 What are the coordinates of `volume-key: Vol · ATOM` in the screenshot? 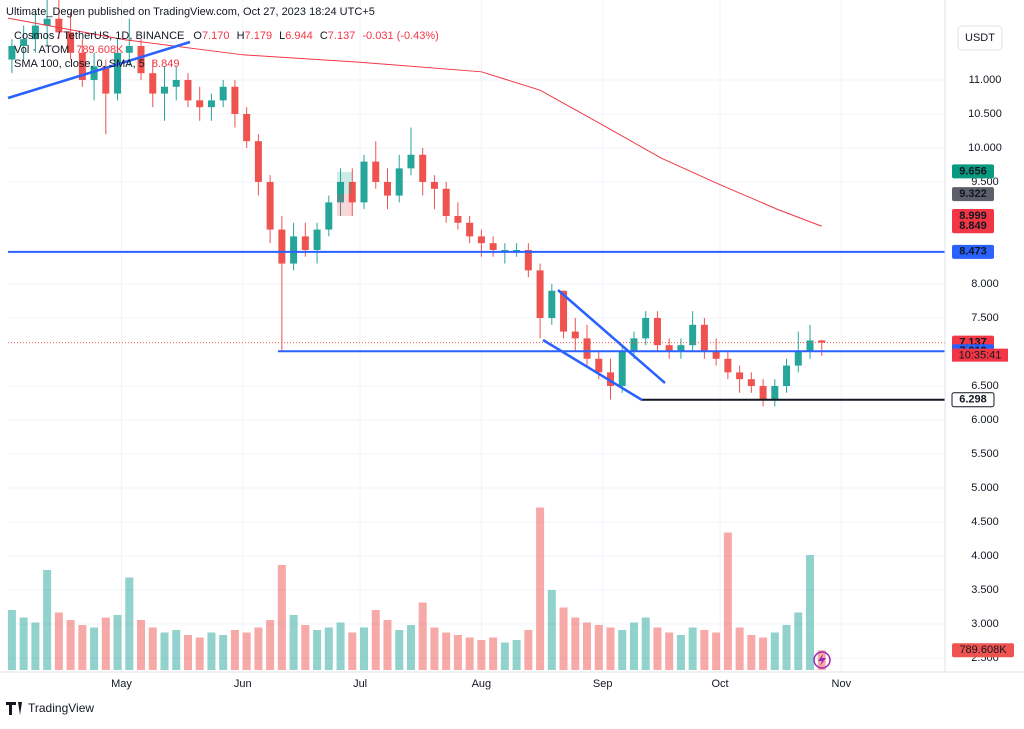 It's located at (41, 50).